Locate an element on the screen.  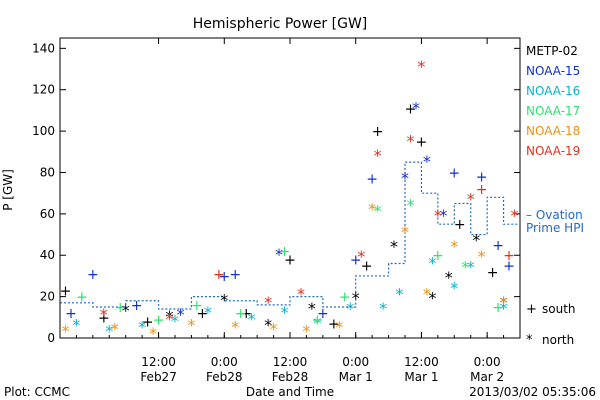
ovation-legend-label-1: – Ovation is located at coordinates (554, 215).